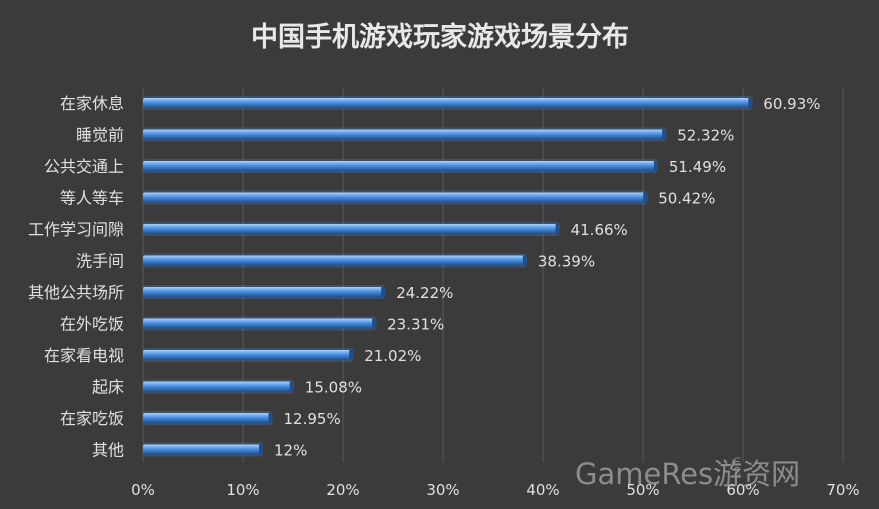  What do you see at coordinates (542, 490) in the screenshot?
I see `x-tick-label: 40%` at bounding box center [542, 490].